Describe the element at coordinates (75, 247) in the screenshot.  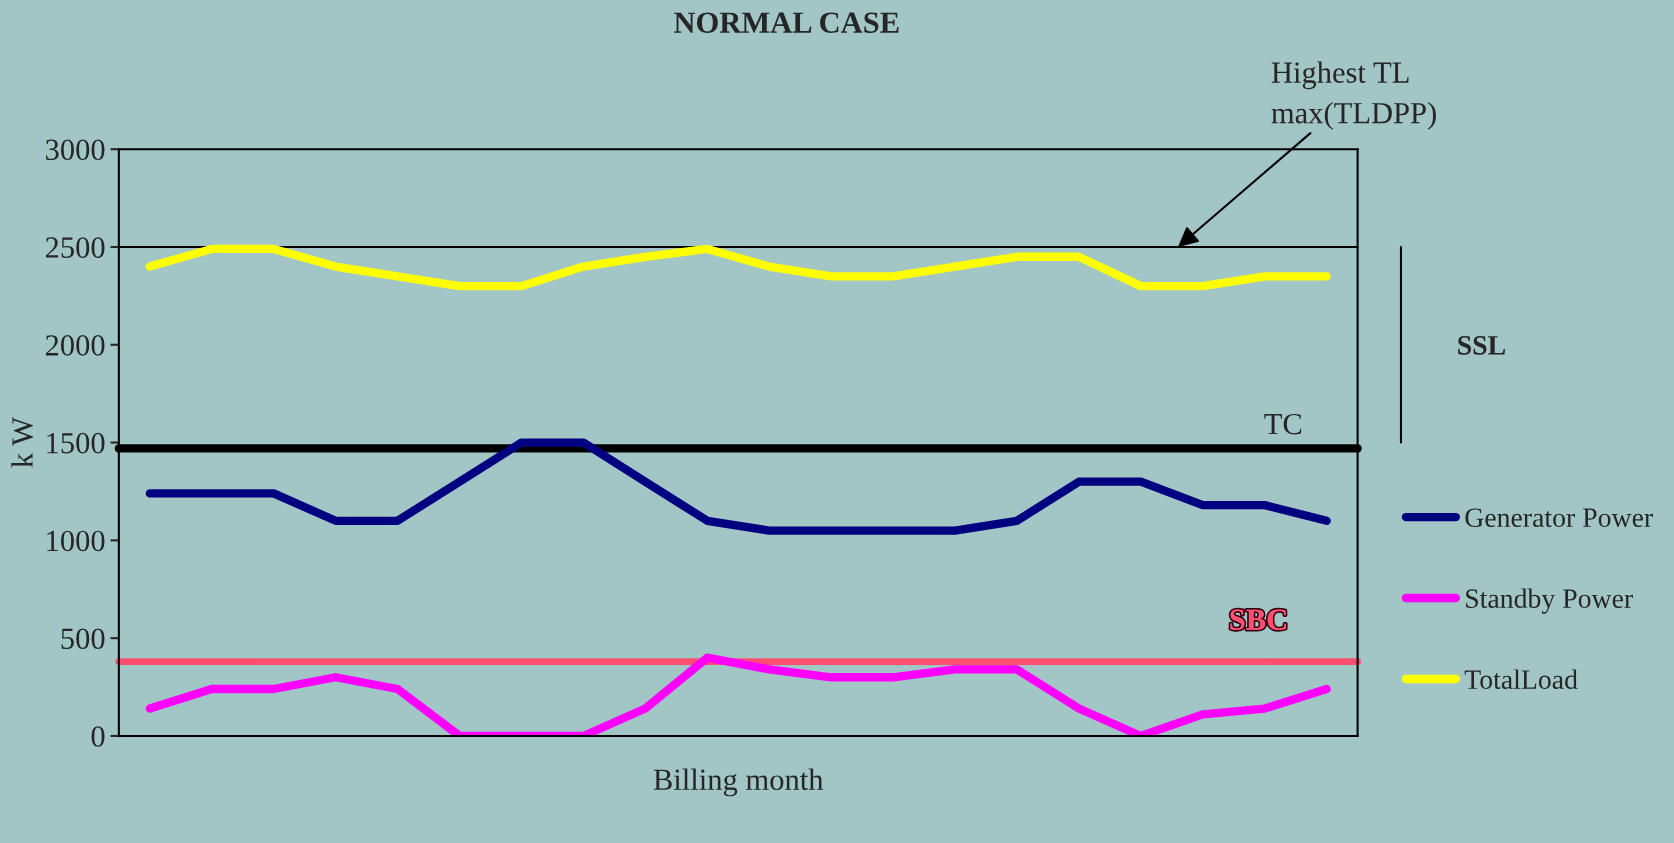
I see `y-tick-label: 2500` at that location.